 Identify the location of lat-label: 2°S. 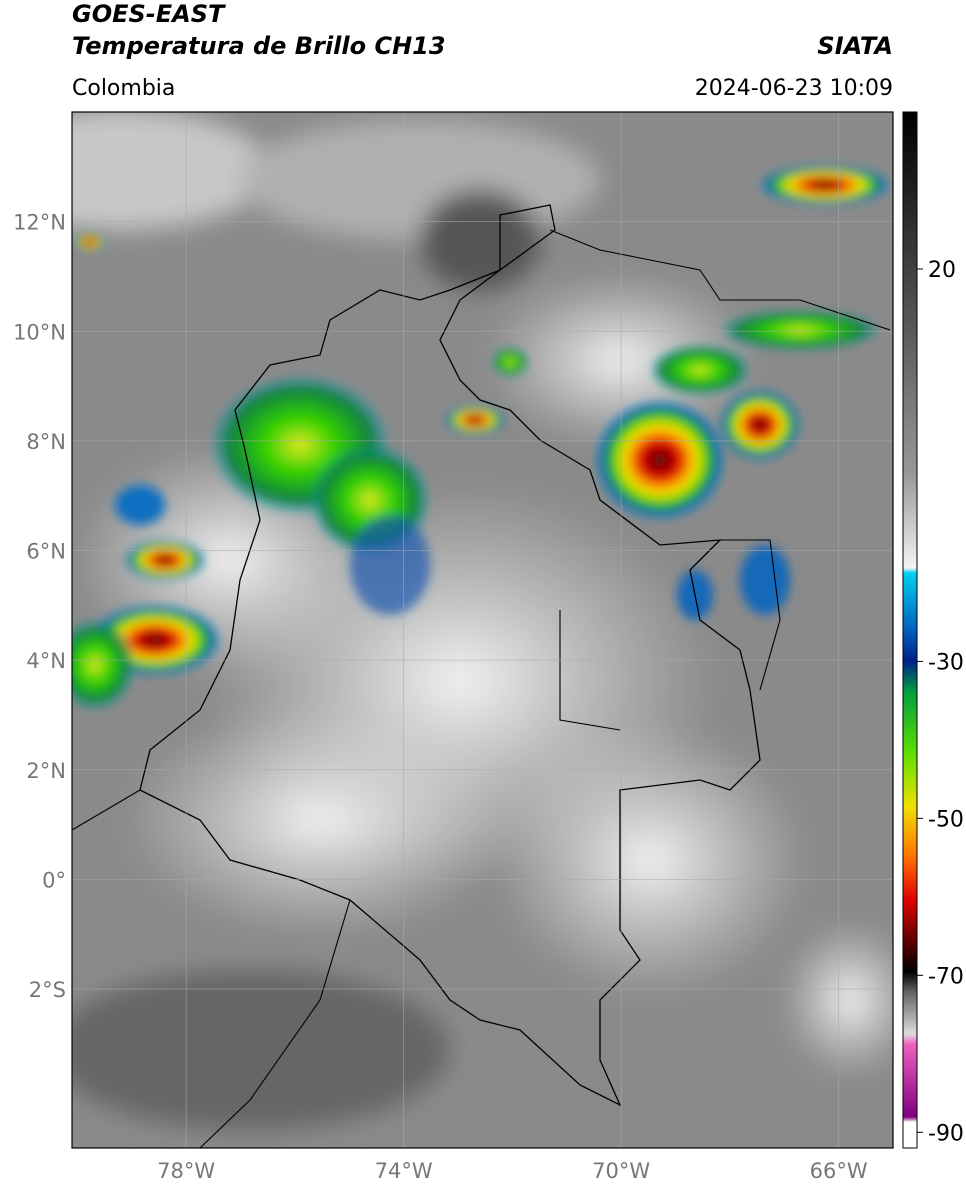
(47, 990).